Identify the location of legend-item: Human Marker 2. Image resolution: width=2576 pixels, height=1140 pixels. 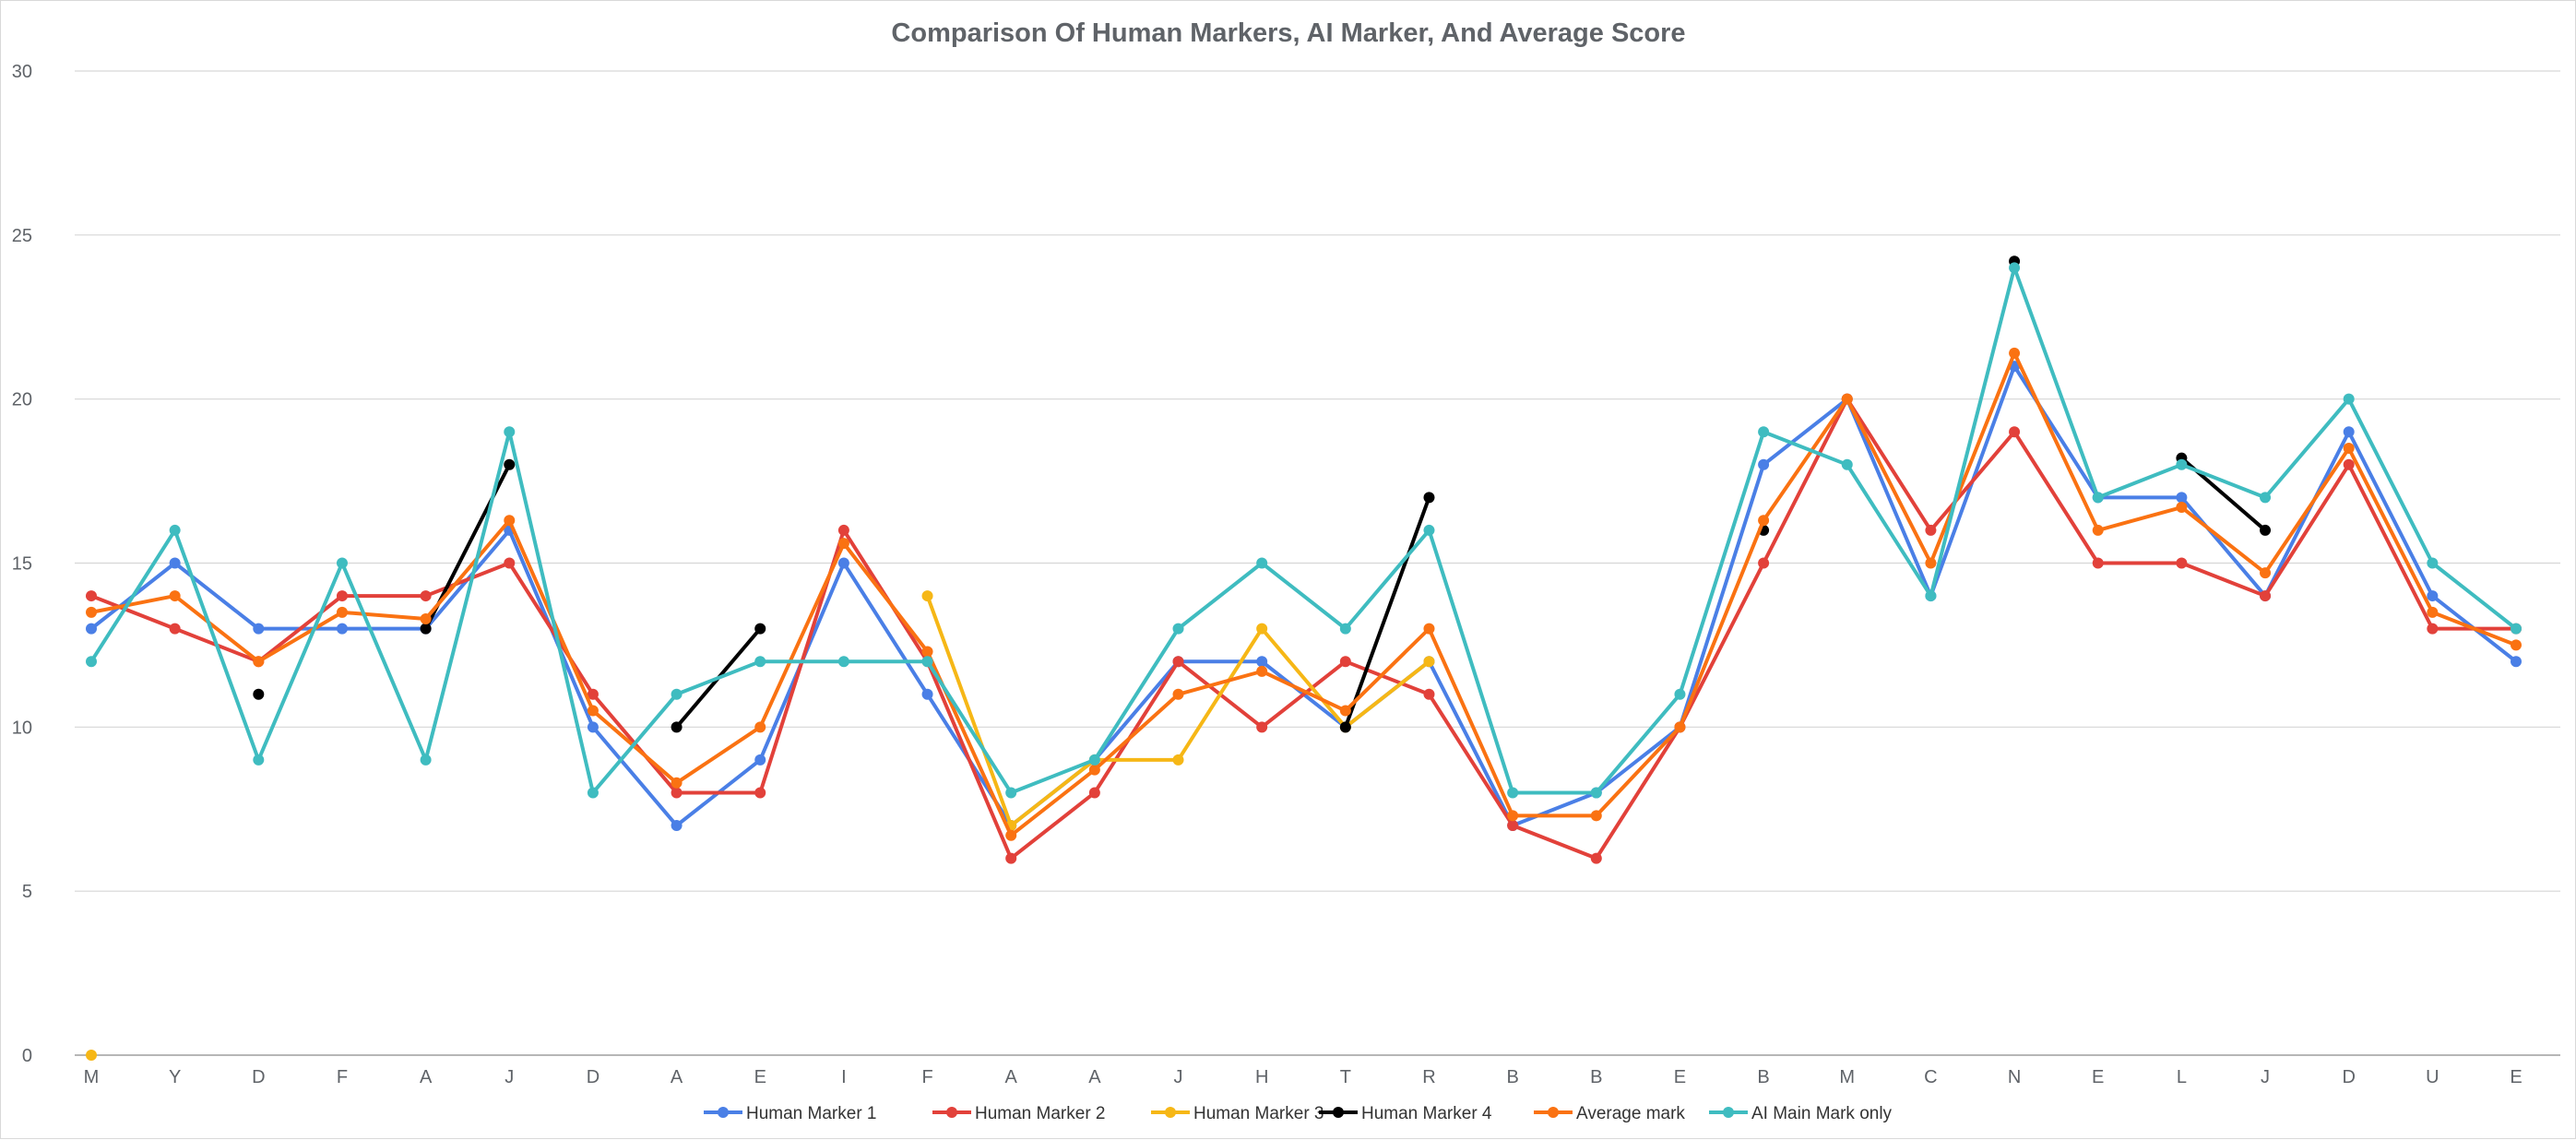
(1019, 1113).